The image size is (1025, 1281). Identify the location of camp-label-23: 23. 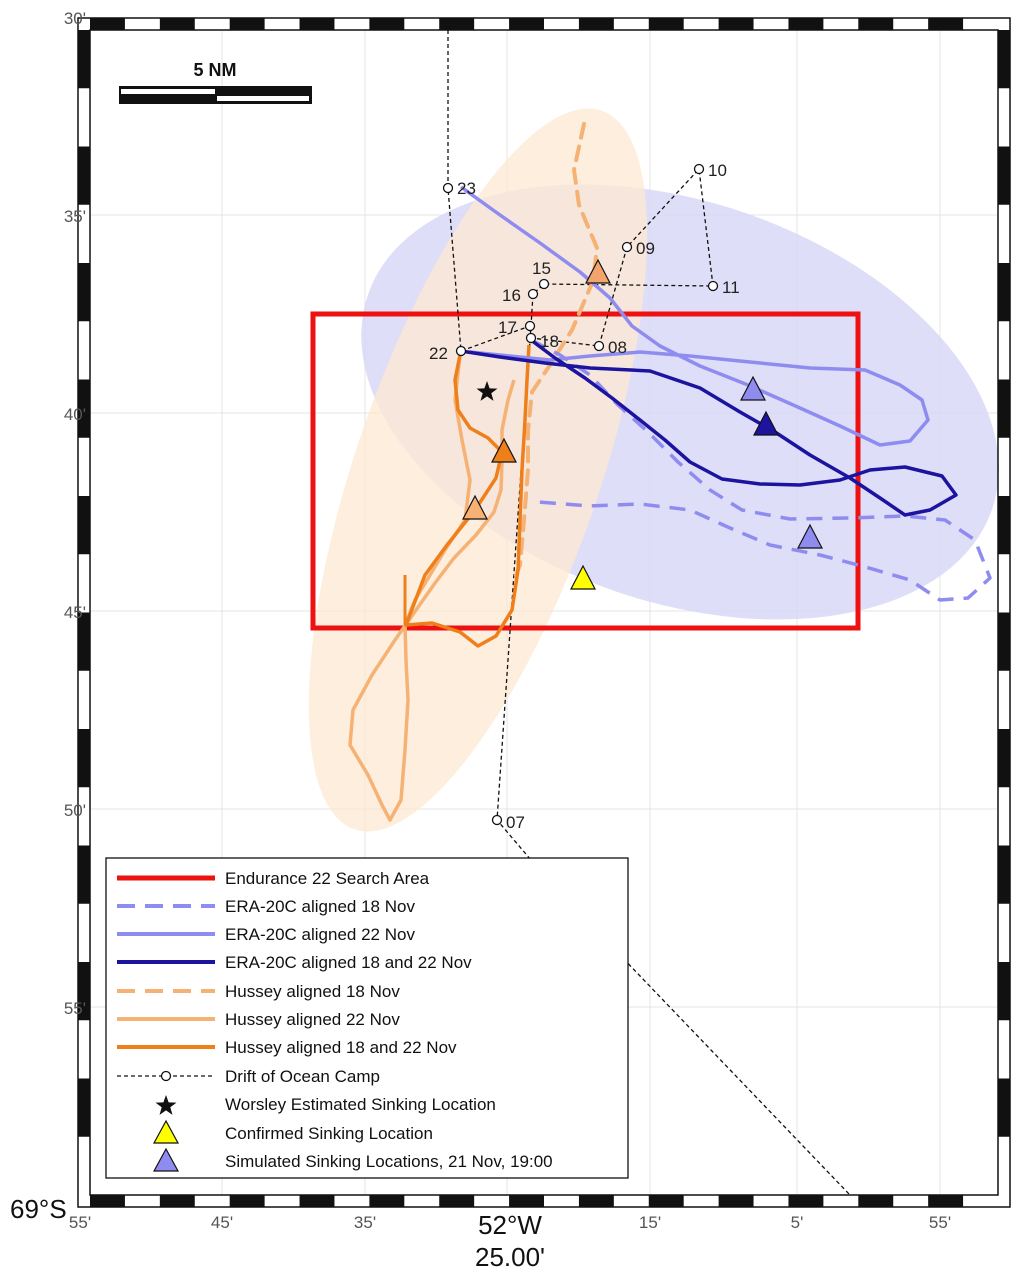
(466, 188).